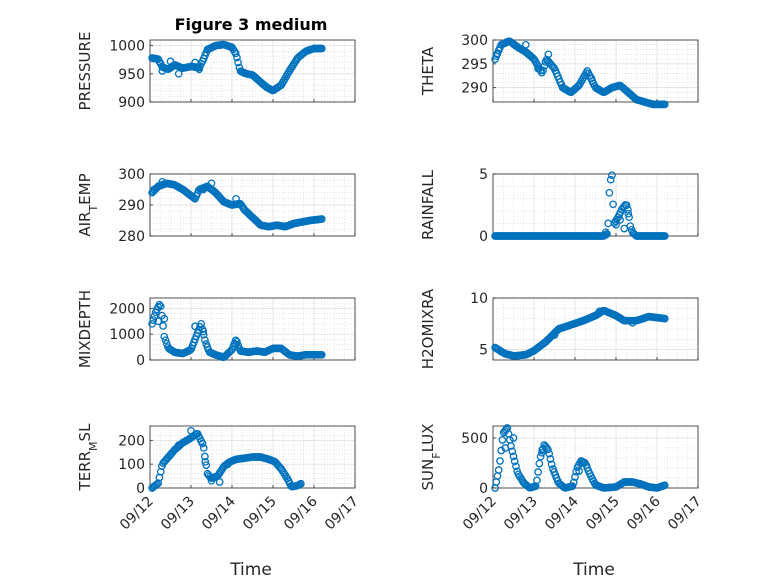 This screenshot has width=778, height=583. I want to click on subplot-pressure: 900 950 1000 PRESSURE, so click(216, 71).